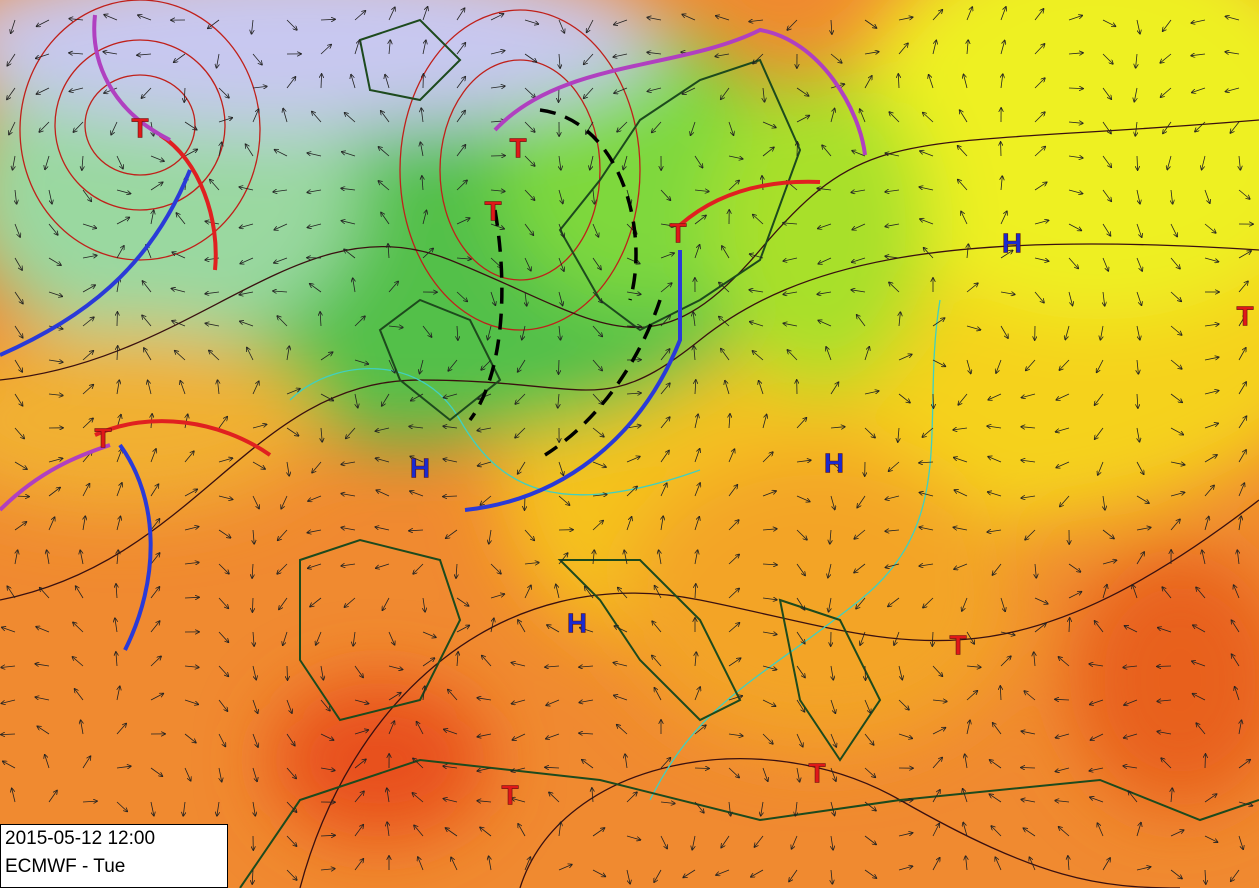 This screenshot has height=888, width=1259. Describe the element at coordinates (834, 462) in the screenshot. I see `pressure-center-label: H` at that location.